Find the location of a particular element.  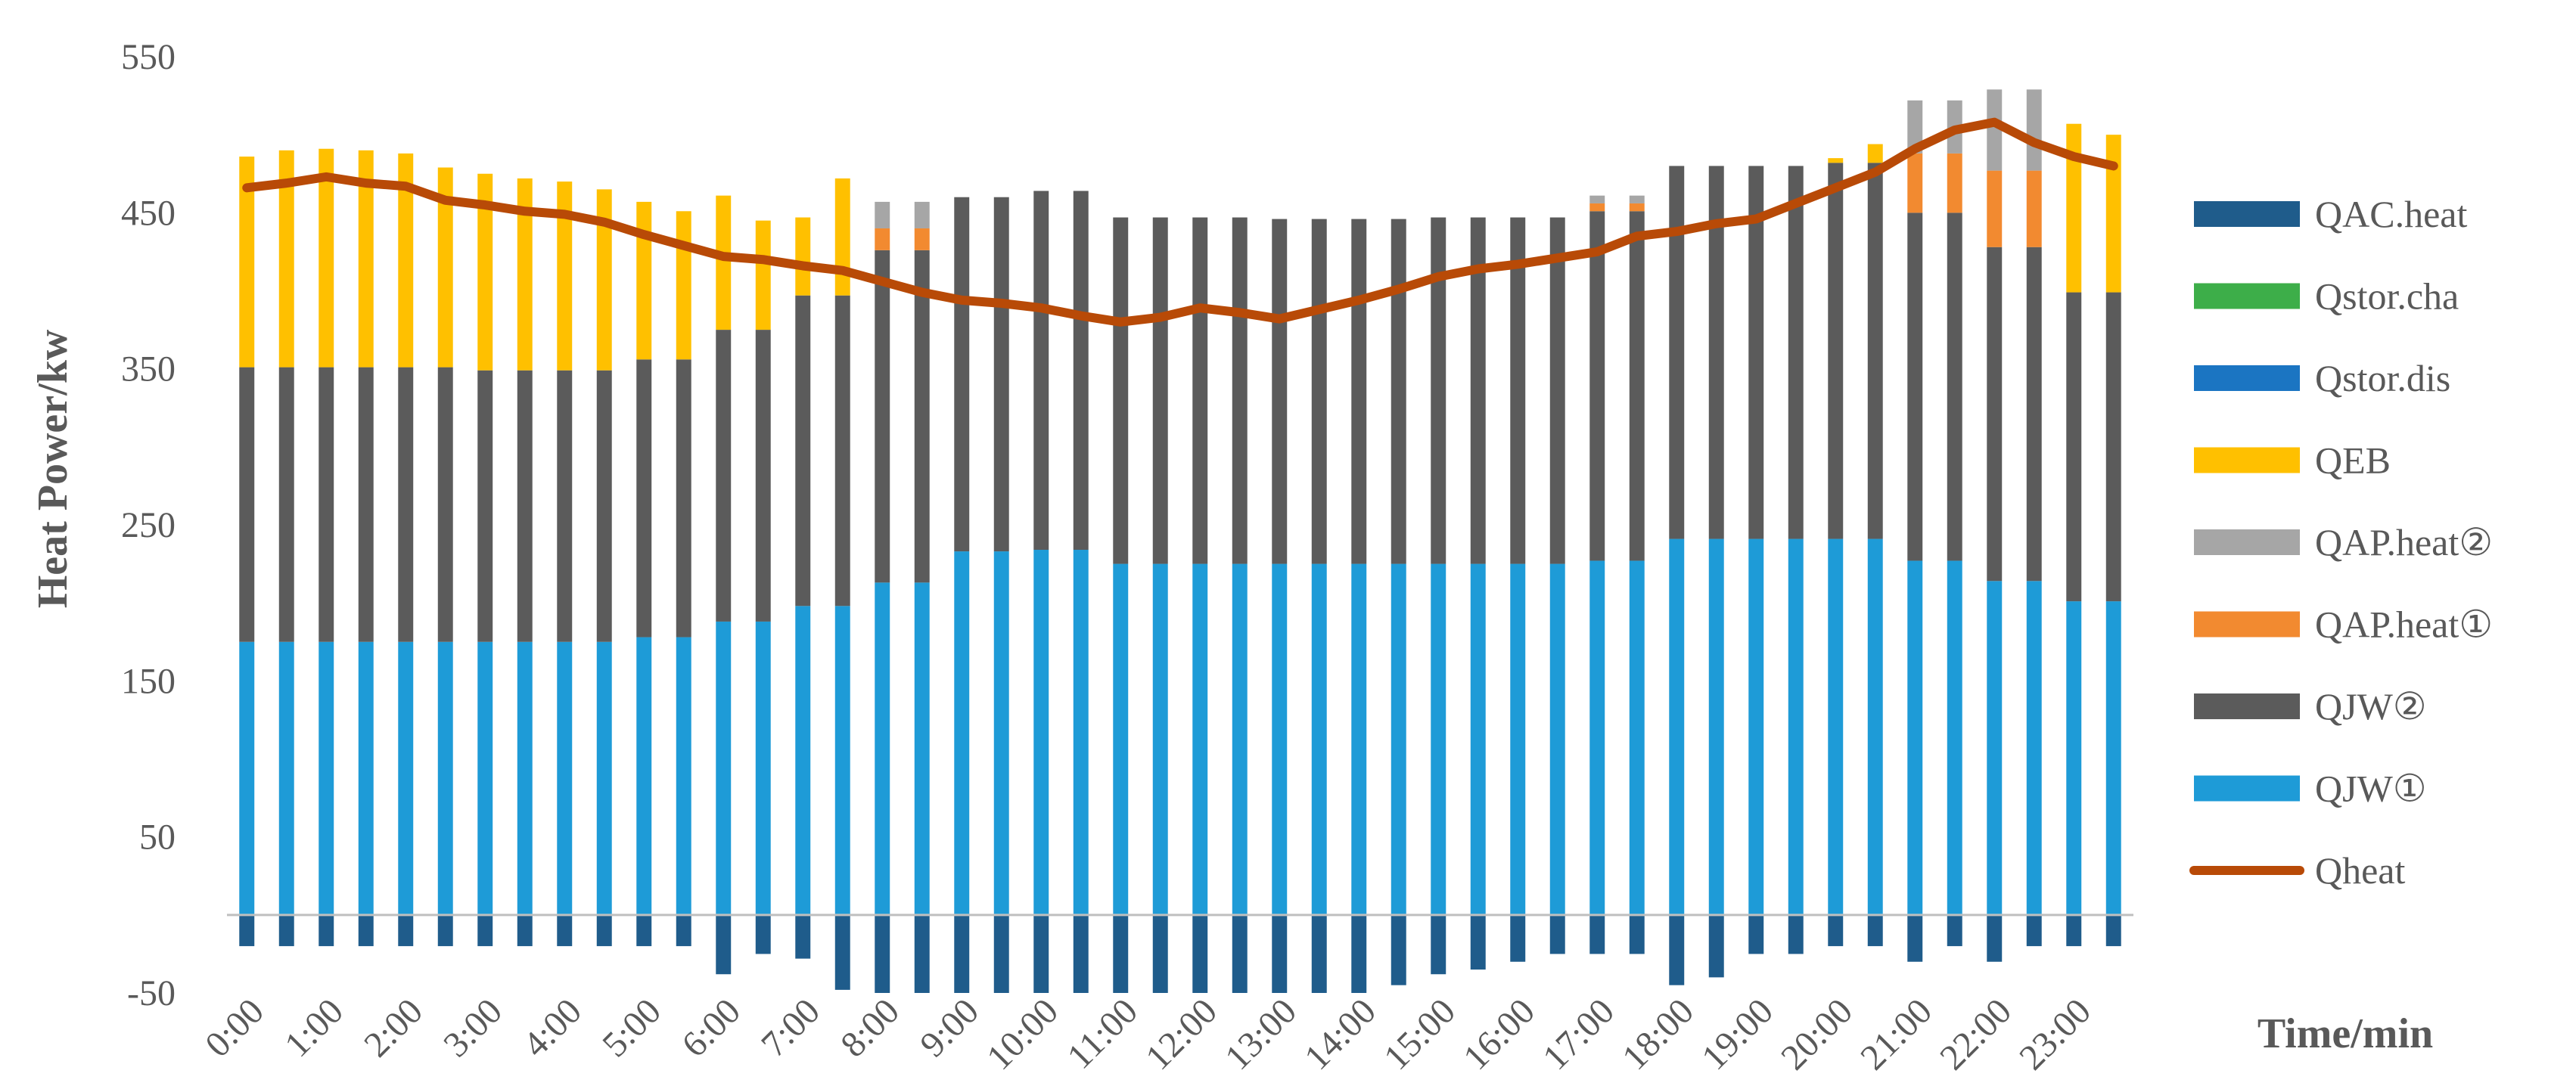

legend-label: Qheat is located at coordinates (2360, 870).